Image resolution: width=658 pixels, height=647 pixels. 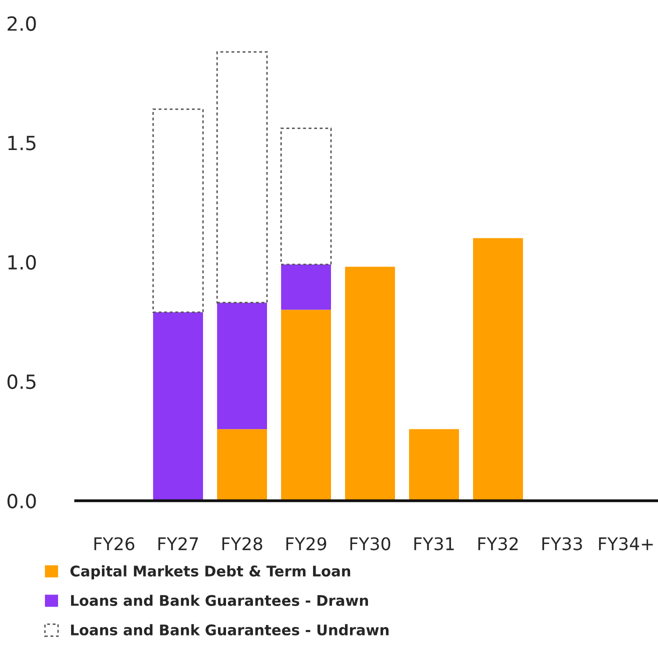 I want to click on y-tick-label: 2.0, so click(x=22, y=23).